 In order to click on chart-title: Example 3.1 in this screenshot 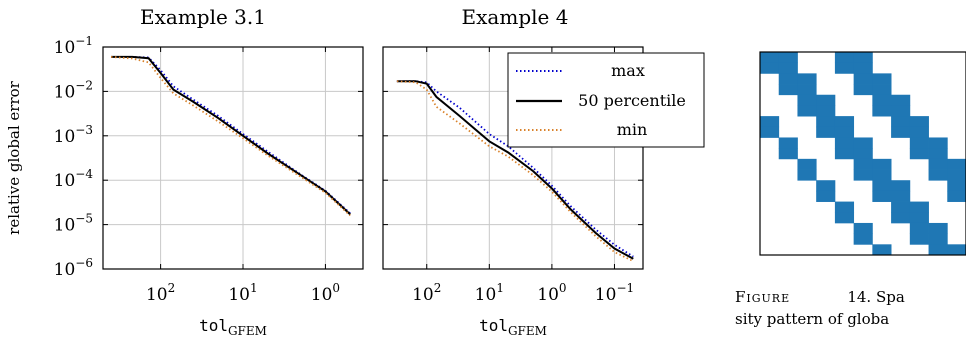, I will do `click(203, 17)`.